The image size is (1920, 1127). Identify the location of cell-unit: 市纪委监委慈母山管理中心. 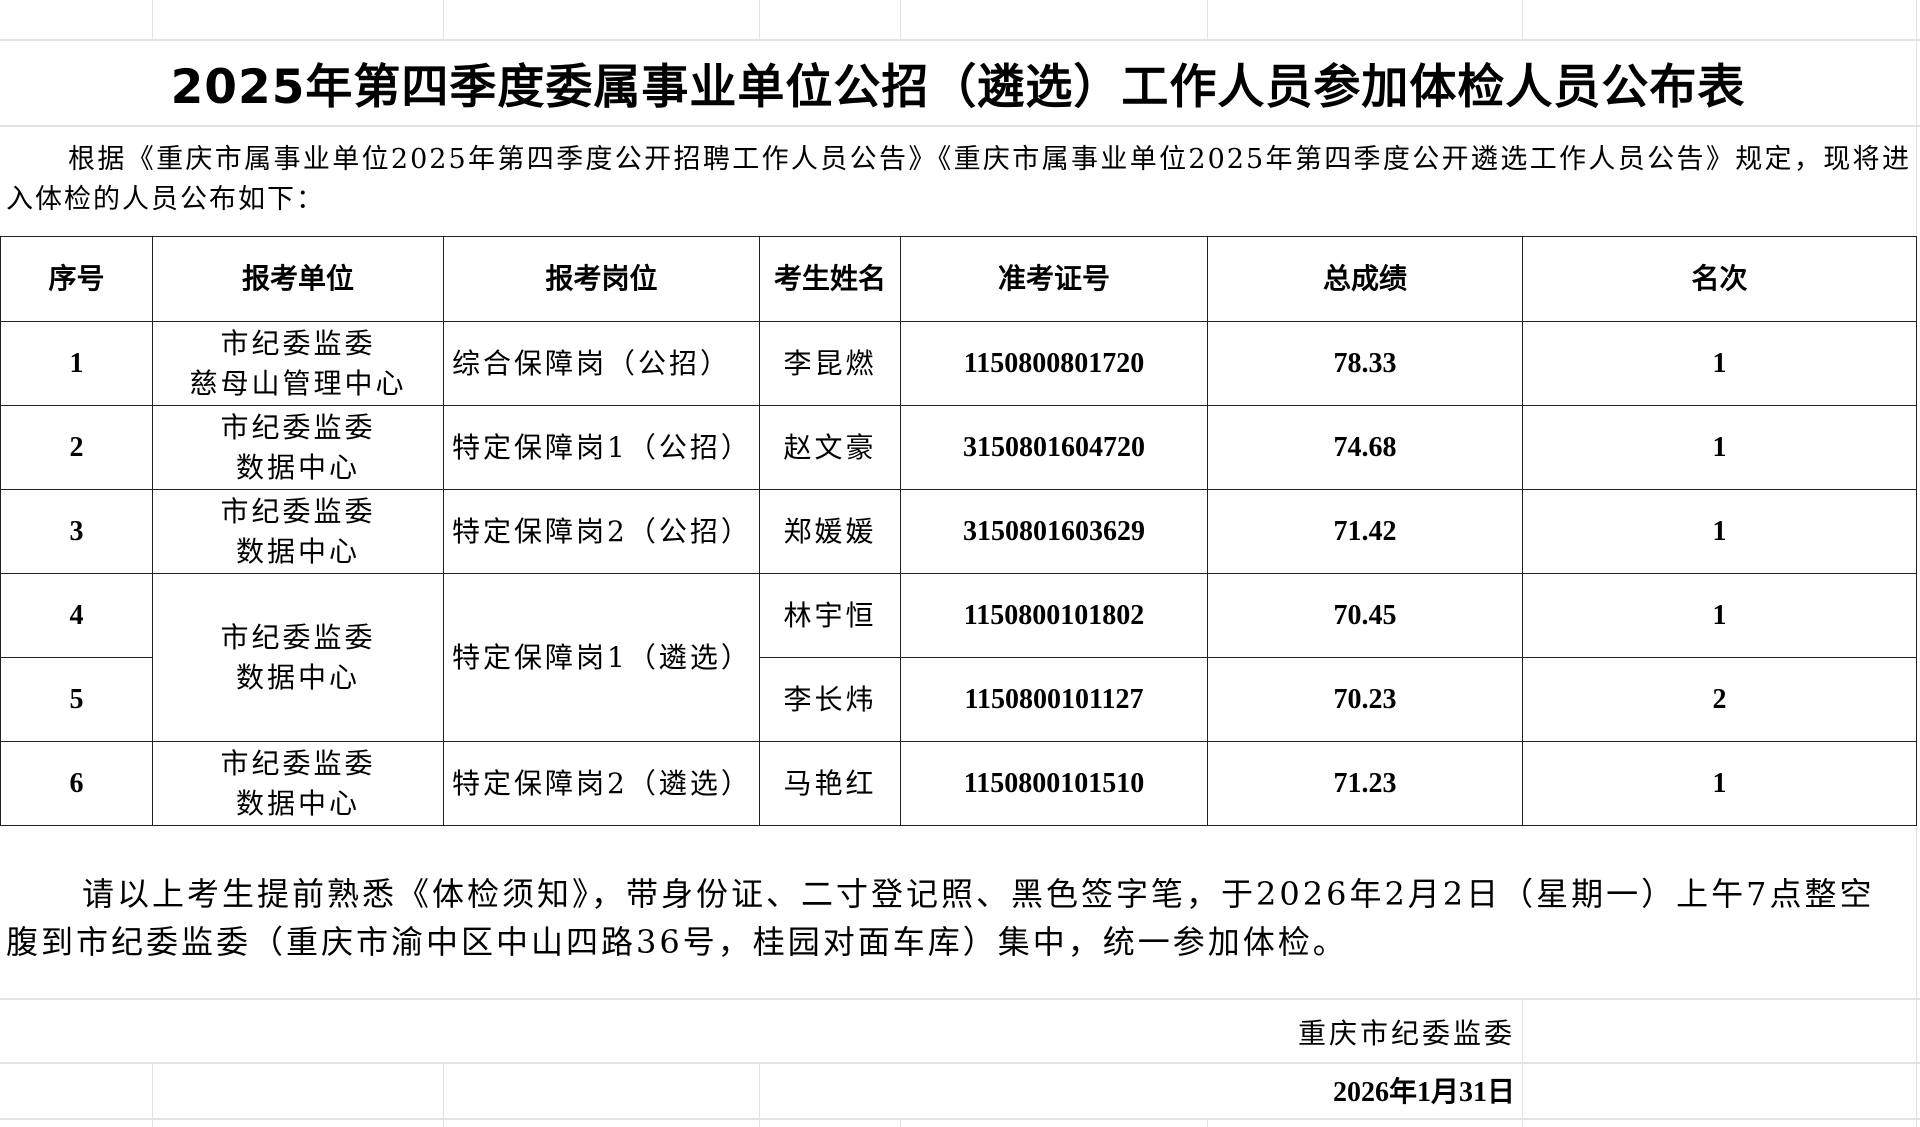
(298, 363).